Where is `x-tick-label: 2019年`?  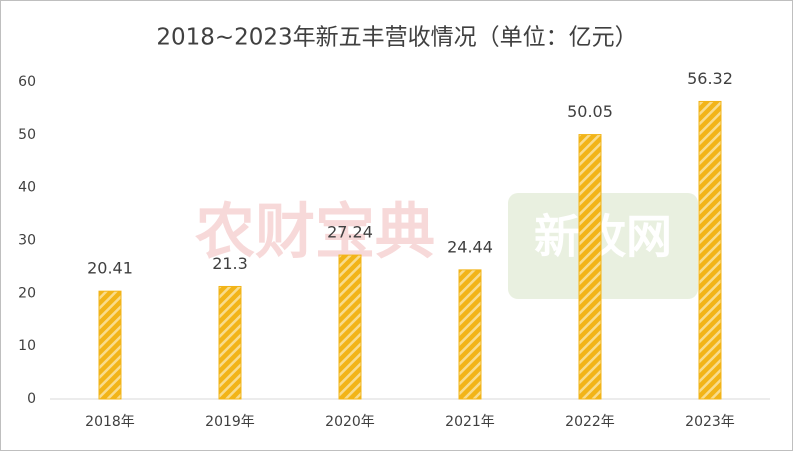 x-tick-label: 2019年 is located at coordinates (230, 422).